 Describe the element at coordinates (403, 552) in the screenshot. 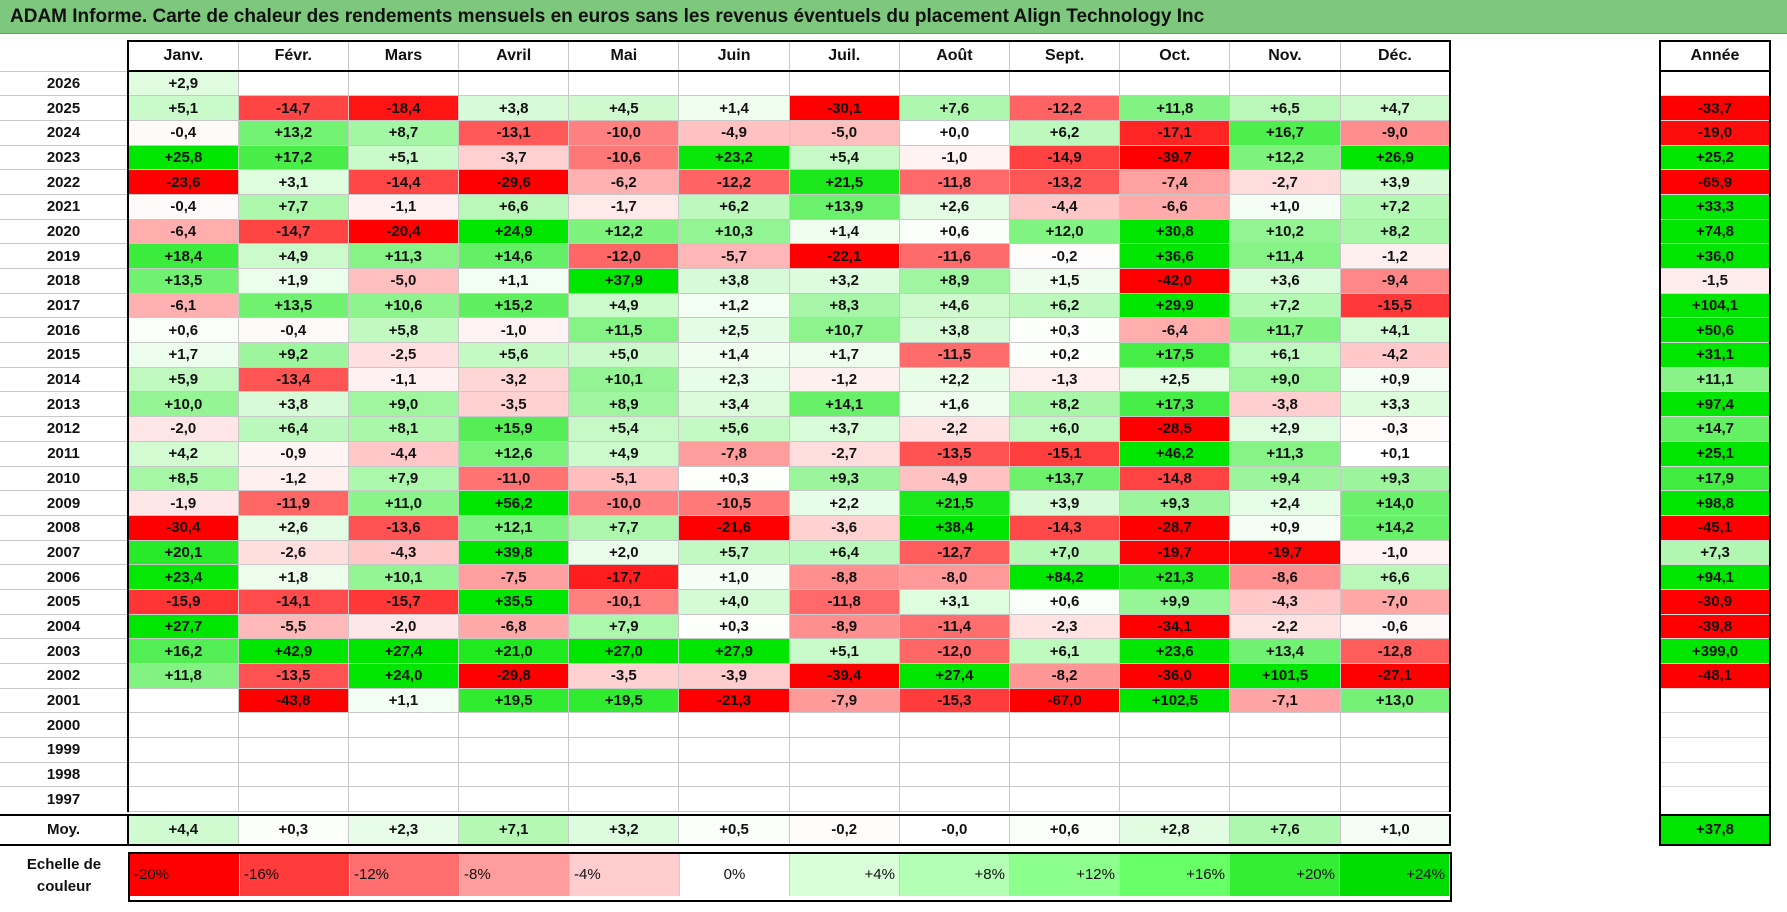

I see `heatmap-cell: -4,3` at that location.